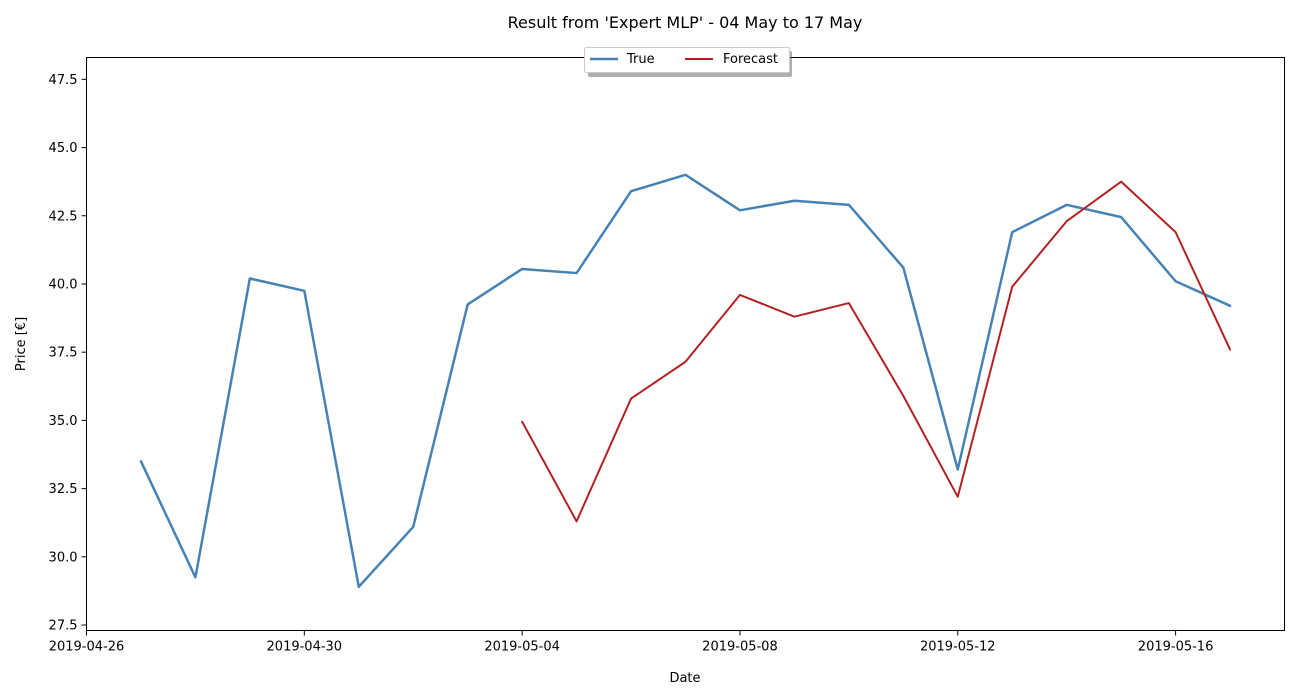  Describe the element at coordinates (63, 421) in the screenshot. I see `y-tick-label: 35.0` at that location.